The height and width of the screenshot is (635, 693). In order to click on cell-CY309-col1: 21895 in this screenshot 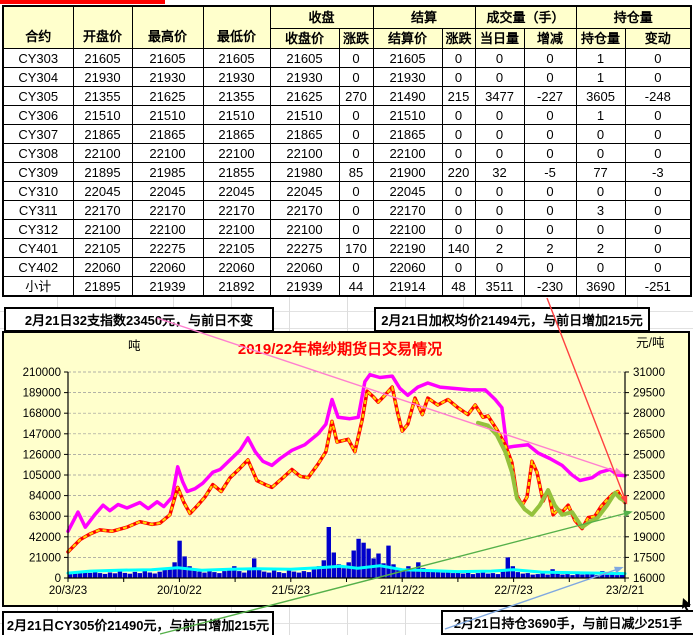, I will do `click(102, 172)`.